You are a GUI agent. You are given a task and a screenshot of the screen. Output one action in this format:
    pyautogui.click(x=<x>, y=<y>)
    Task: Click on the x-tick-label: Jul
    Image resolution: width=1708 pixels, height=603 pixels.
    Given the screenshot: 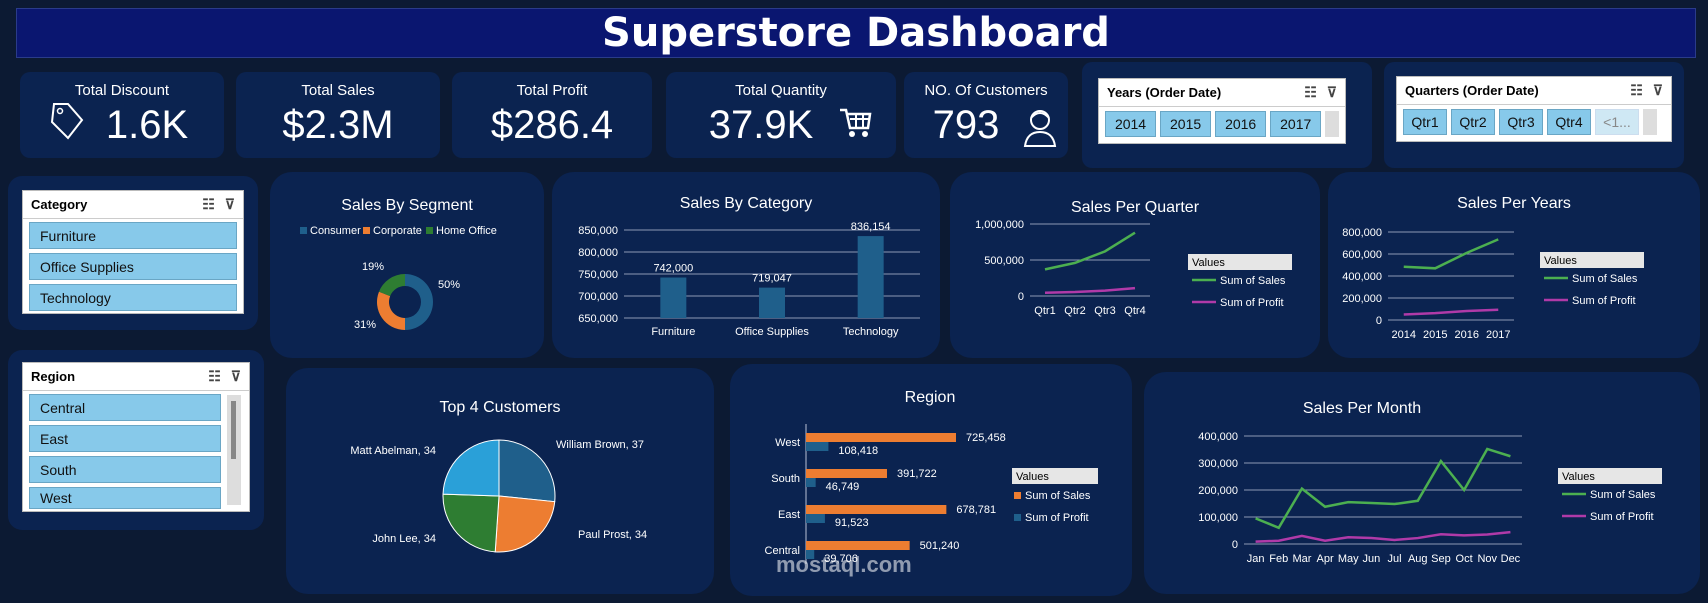 What is the action you would take?
    pyautogui.click(x=1395, y=559)
    